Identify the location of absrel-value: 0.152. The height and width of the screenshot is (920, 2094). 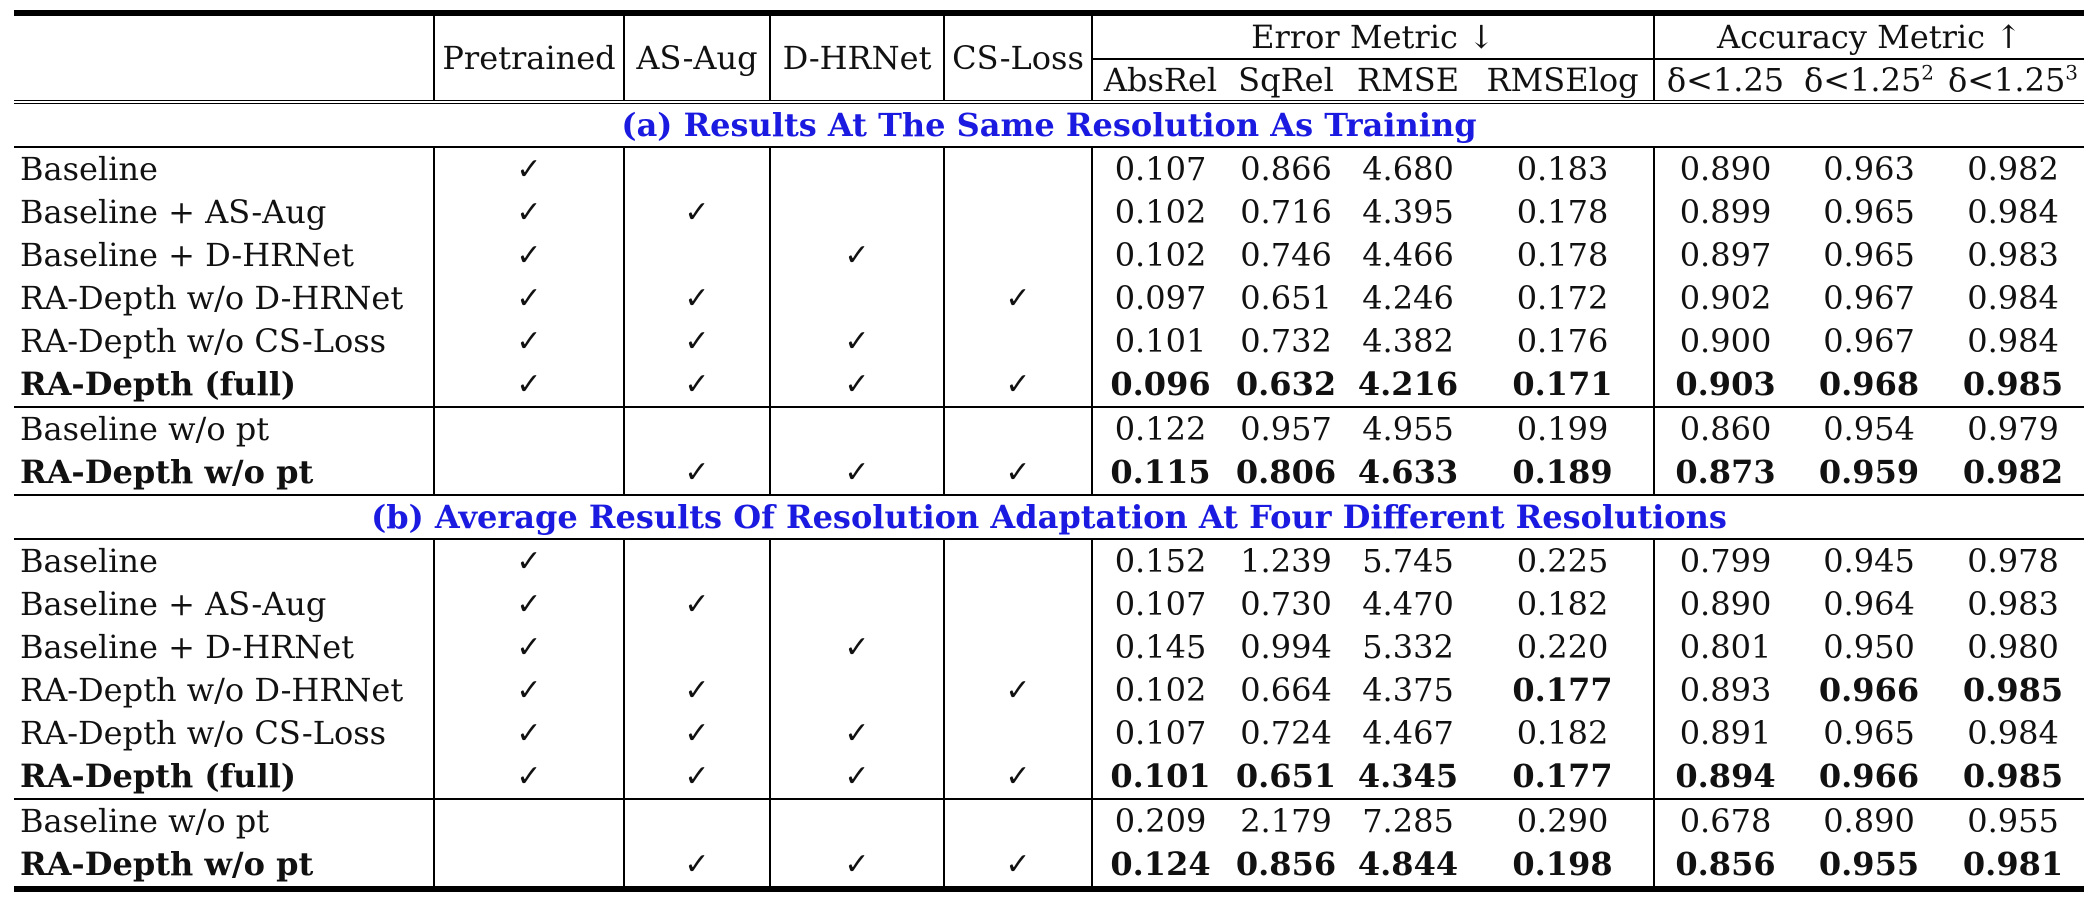
(1159, 560).